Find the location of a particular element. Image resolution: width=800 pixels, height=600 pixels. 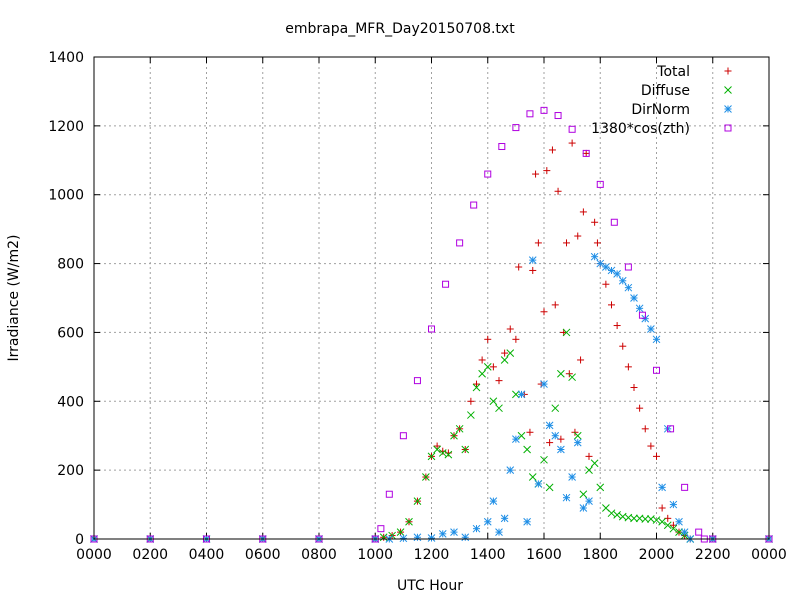

x-tick-label: 0000 is located at coordinates (769, 555).